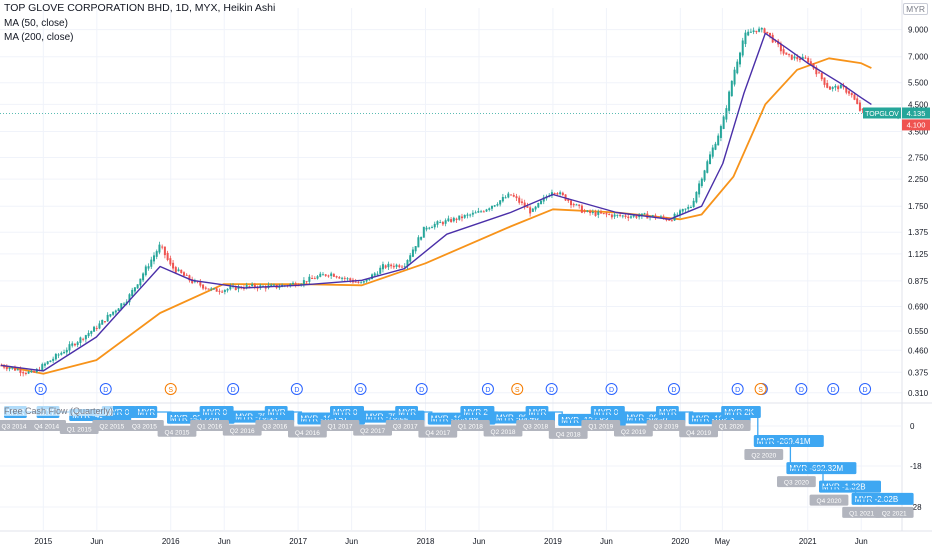 This screenshot has width=932, height=550. I want to click on fcf-quarter-label: Q1 2021, so click(861, 513).